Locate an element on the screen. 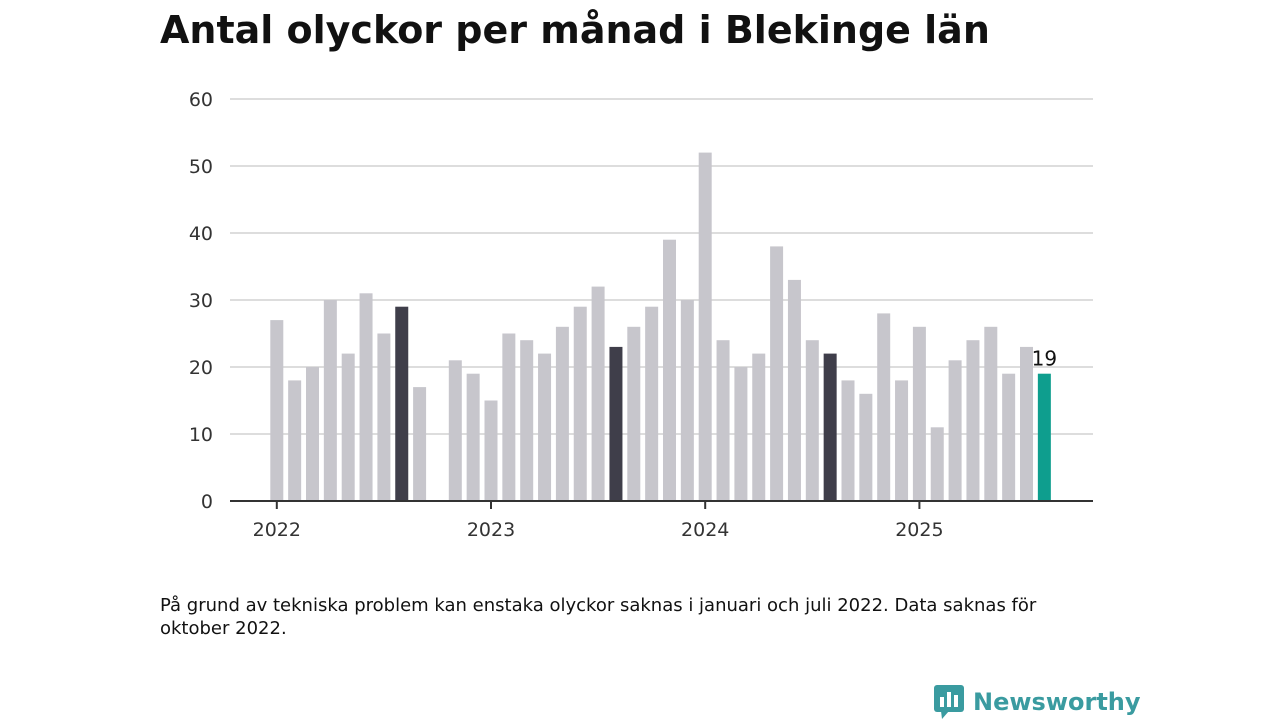  brand-name: Newsworthy is located at coordinates (1057, 702).